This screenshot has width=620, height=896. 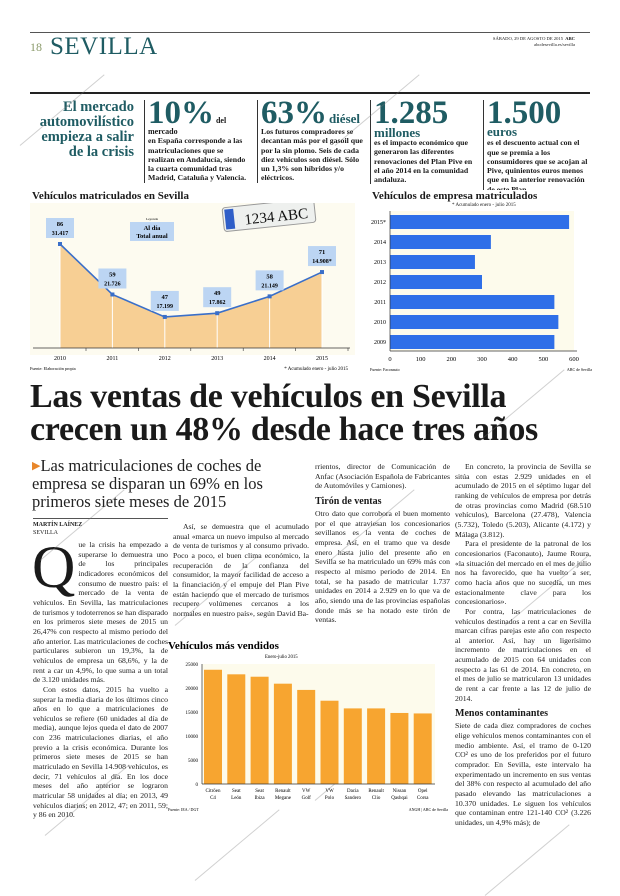 I want to click on author: MARTÍN LAÍNEZ, so click(x=58, y=525).